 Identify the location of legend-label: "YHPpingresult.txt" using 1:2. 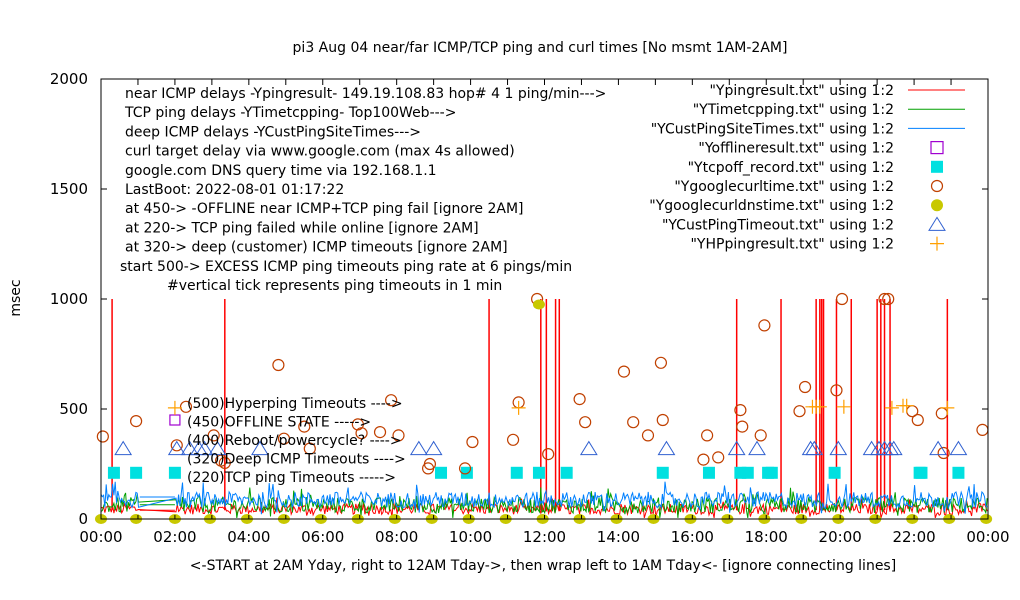
(792, 245).